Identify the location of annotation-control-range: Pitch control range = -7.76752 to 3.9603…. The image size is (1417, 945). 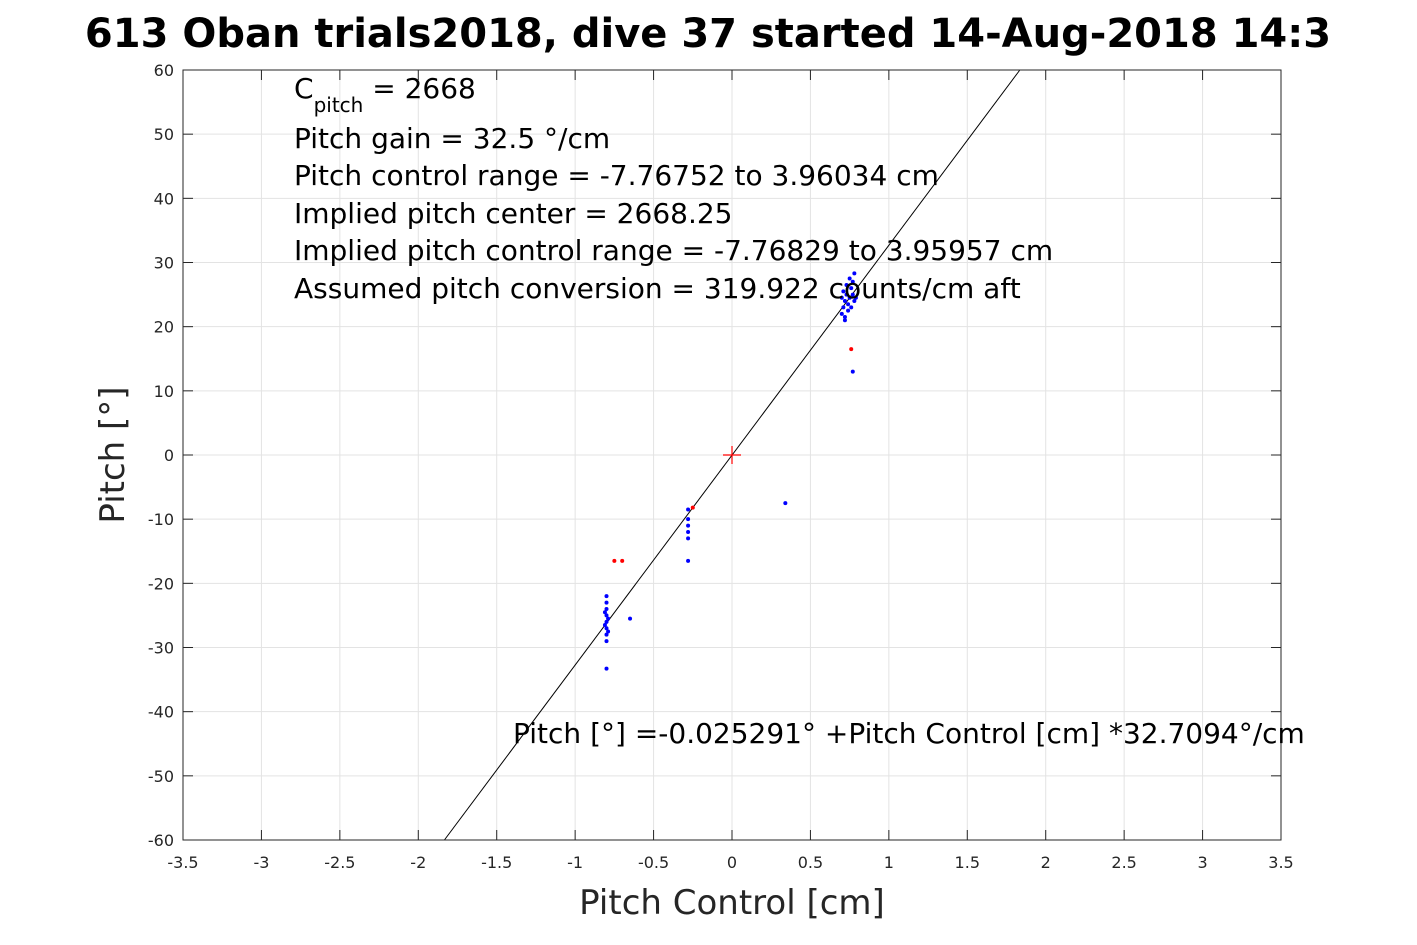
(616, 175).